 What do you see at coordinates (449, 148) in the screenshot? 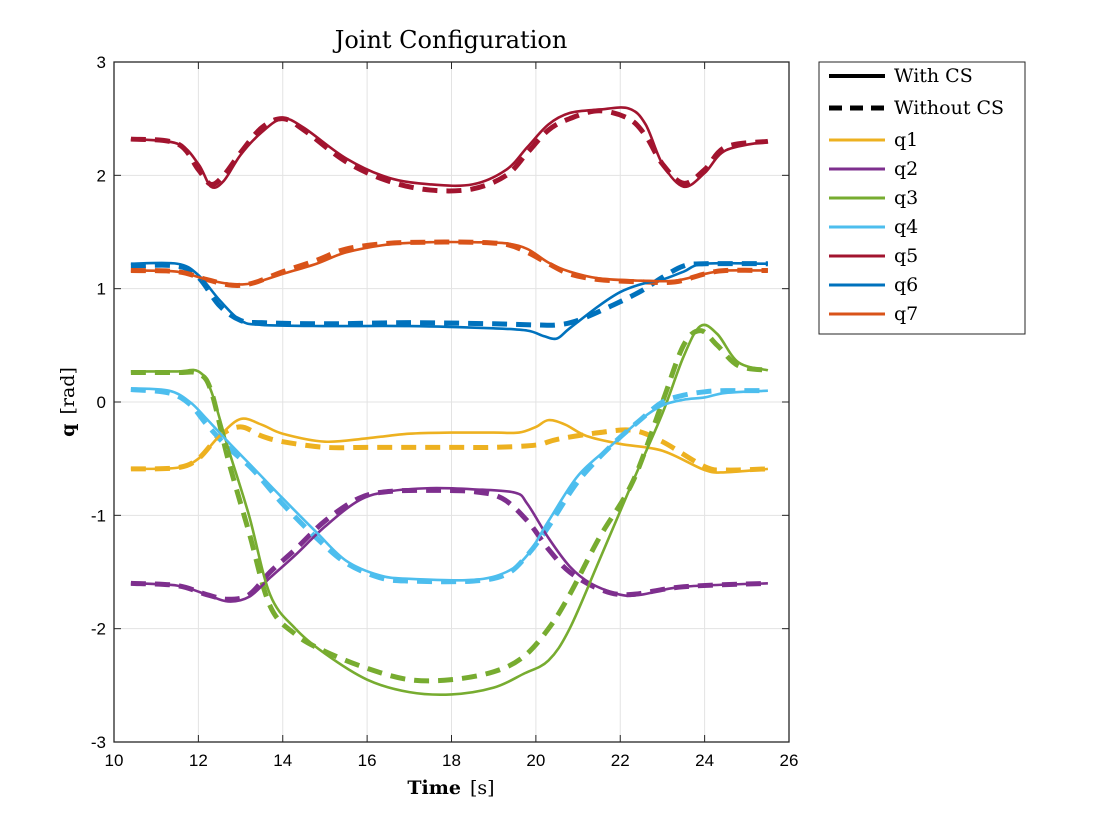
I see `series-q5-with-cs` at bounding box center [449, 148].